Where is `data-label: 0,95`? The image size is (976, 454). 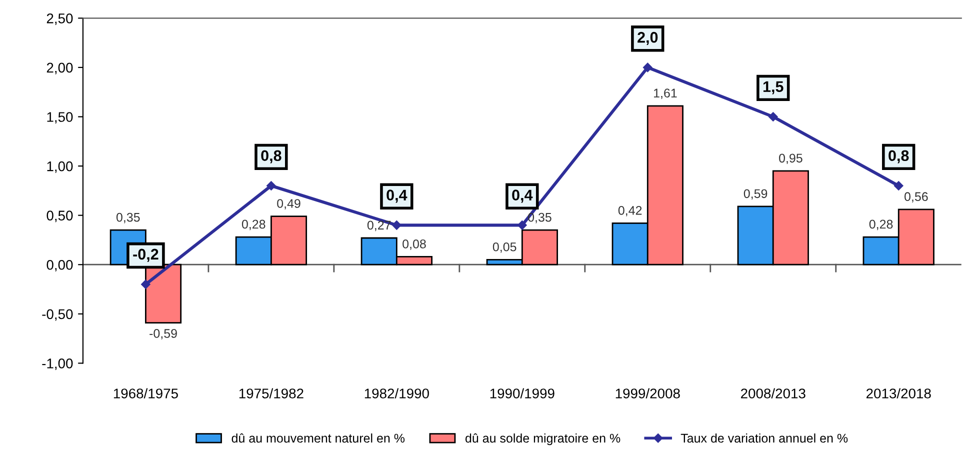
data-label: 0,95 is located at coordinates (790, 159).